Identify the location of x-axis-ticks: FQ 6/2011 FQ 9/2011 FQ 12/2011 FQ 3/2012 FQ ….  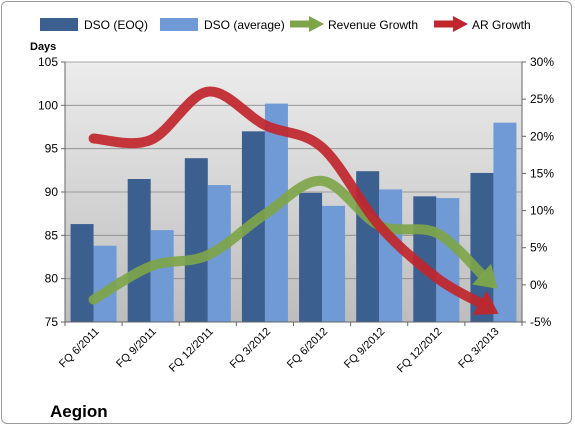
(290, 349).